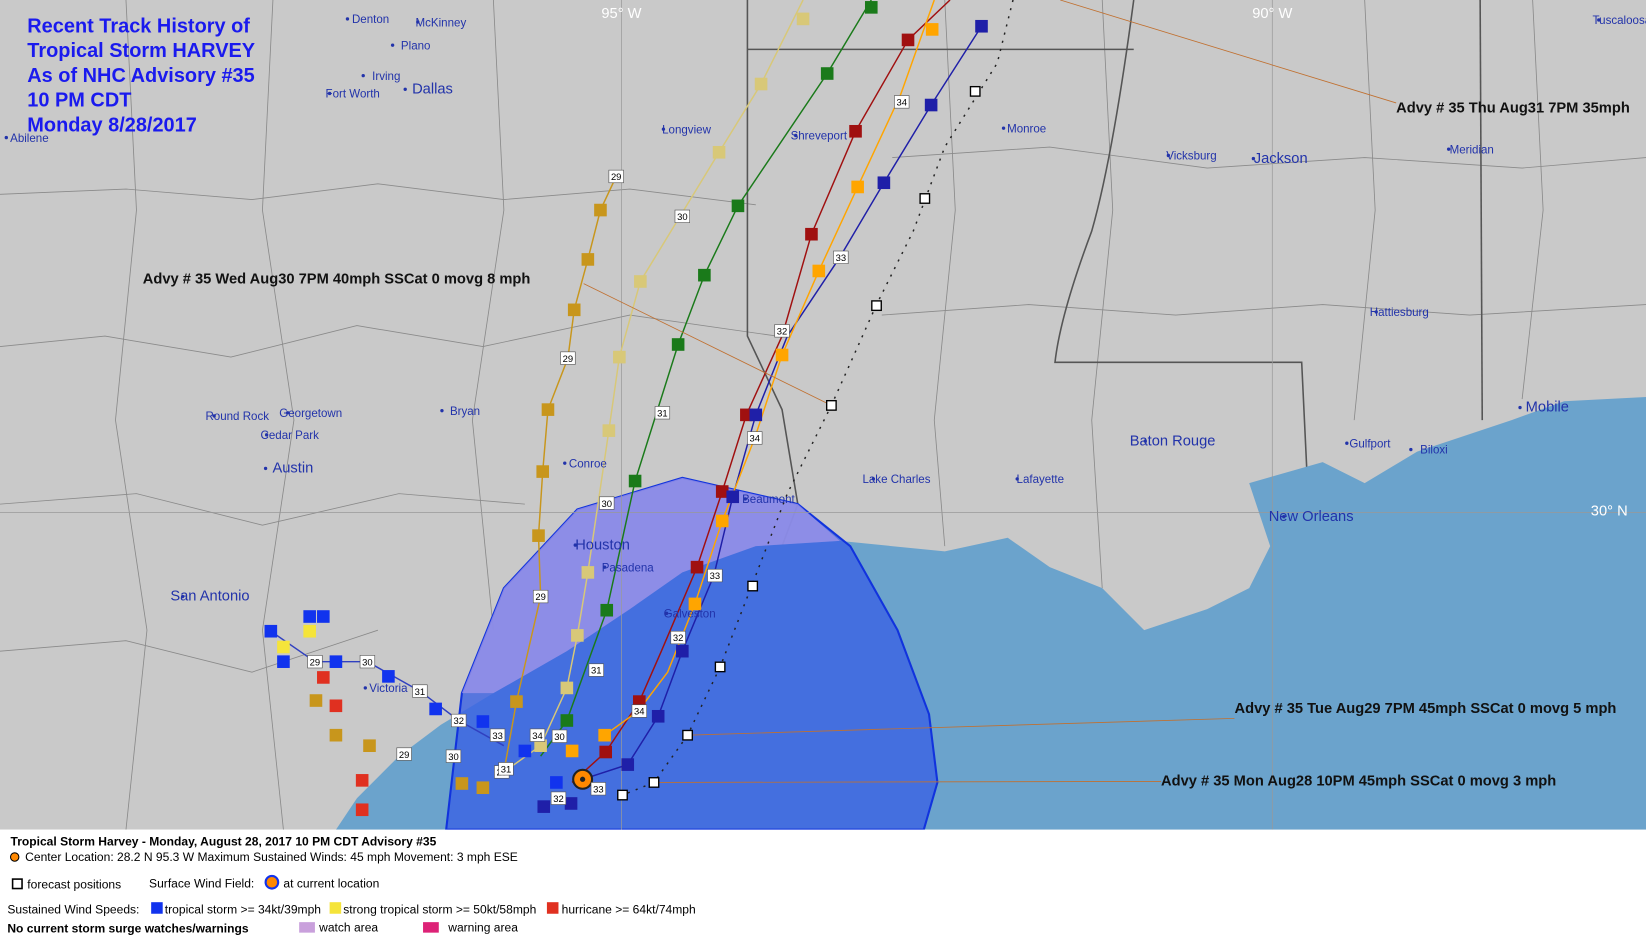 Image resolution: width=1646 pixels, height=940 pixels. What do you see at coordinates (1173, 441) in the screenshot?
I see `city-label: Baton Rouge` at bounding box center [1173, 441].